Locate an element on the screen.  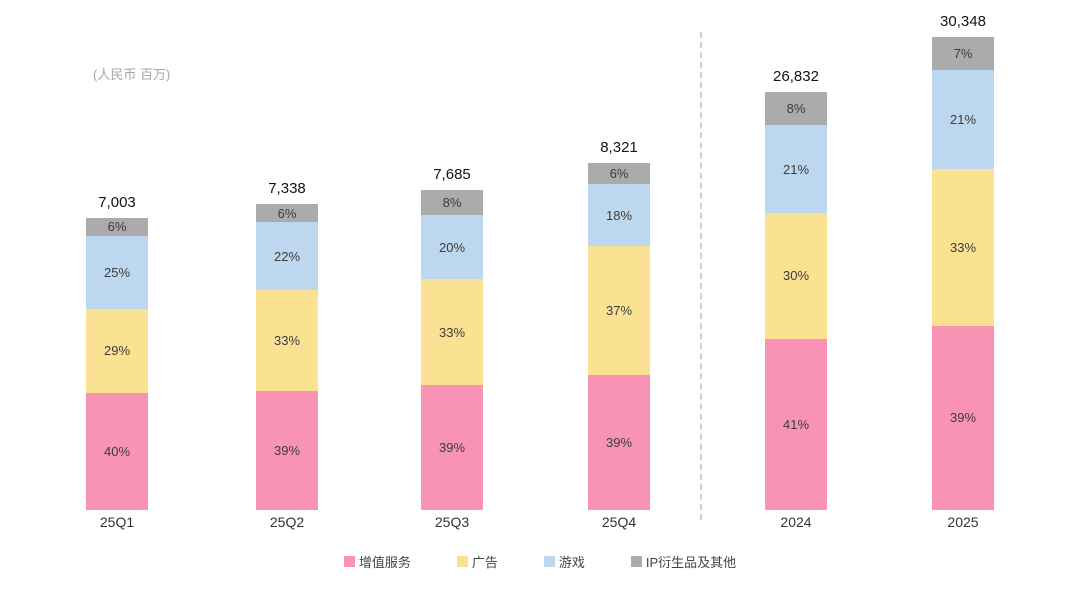
segment: 22% is located at coordinates (287, 256).